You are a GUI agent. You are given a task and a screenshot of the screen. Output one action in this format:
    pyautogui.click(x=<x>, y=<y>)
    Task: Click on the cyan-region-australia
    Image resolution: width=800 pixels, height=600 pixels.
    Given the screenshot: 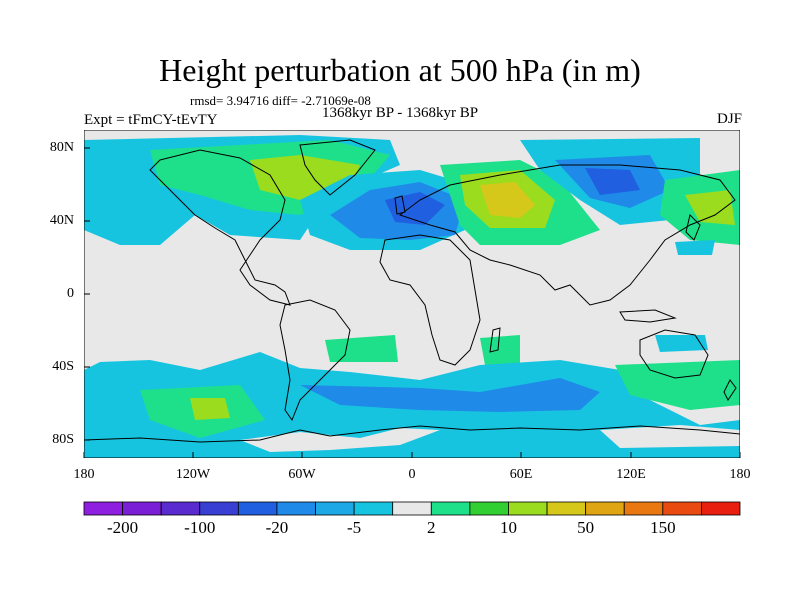 What is the action you would take?
    pyautogui.click(x=681, y=343)
    